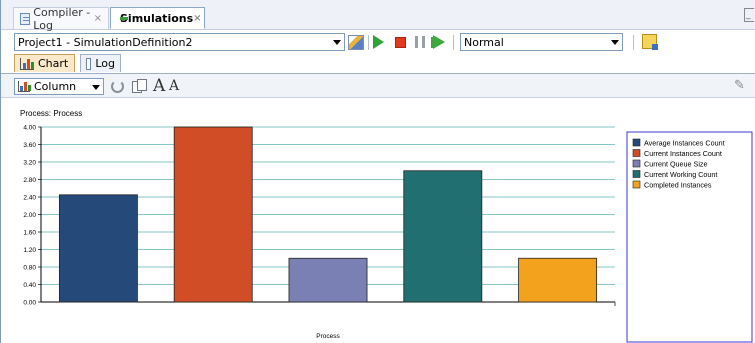  I want to click on y-tick-label: 0.40, so click(29, 285).